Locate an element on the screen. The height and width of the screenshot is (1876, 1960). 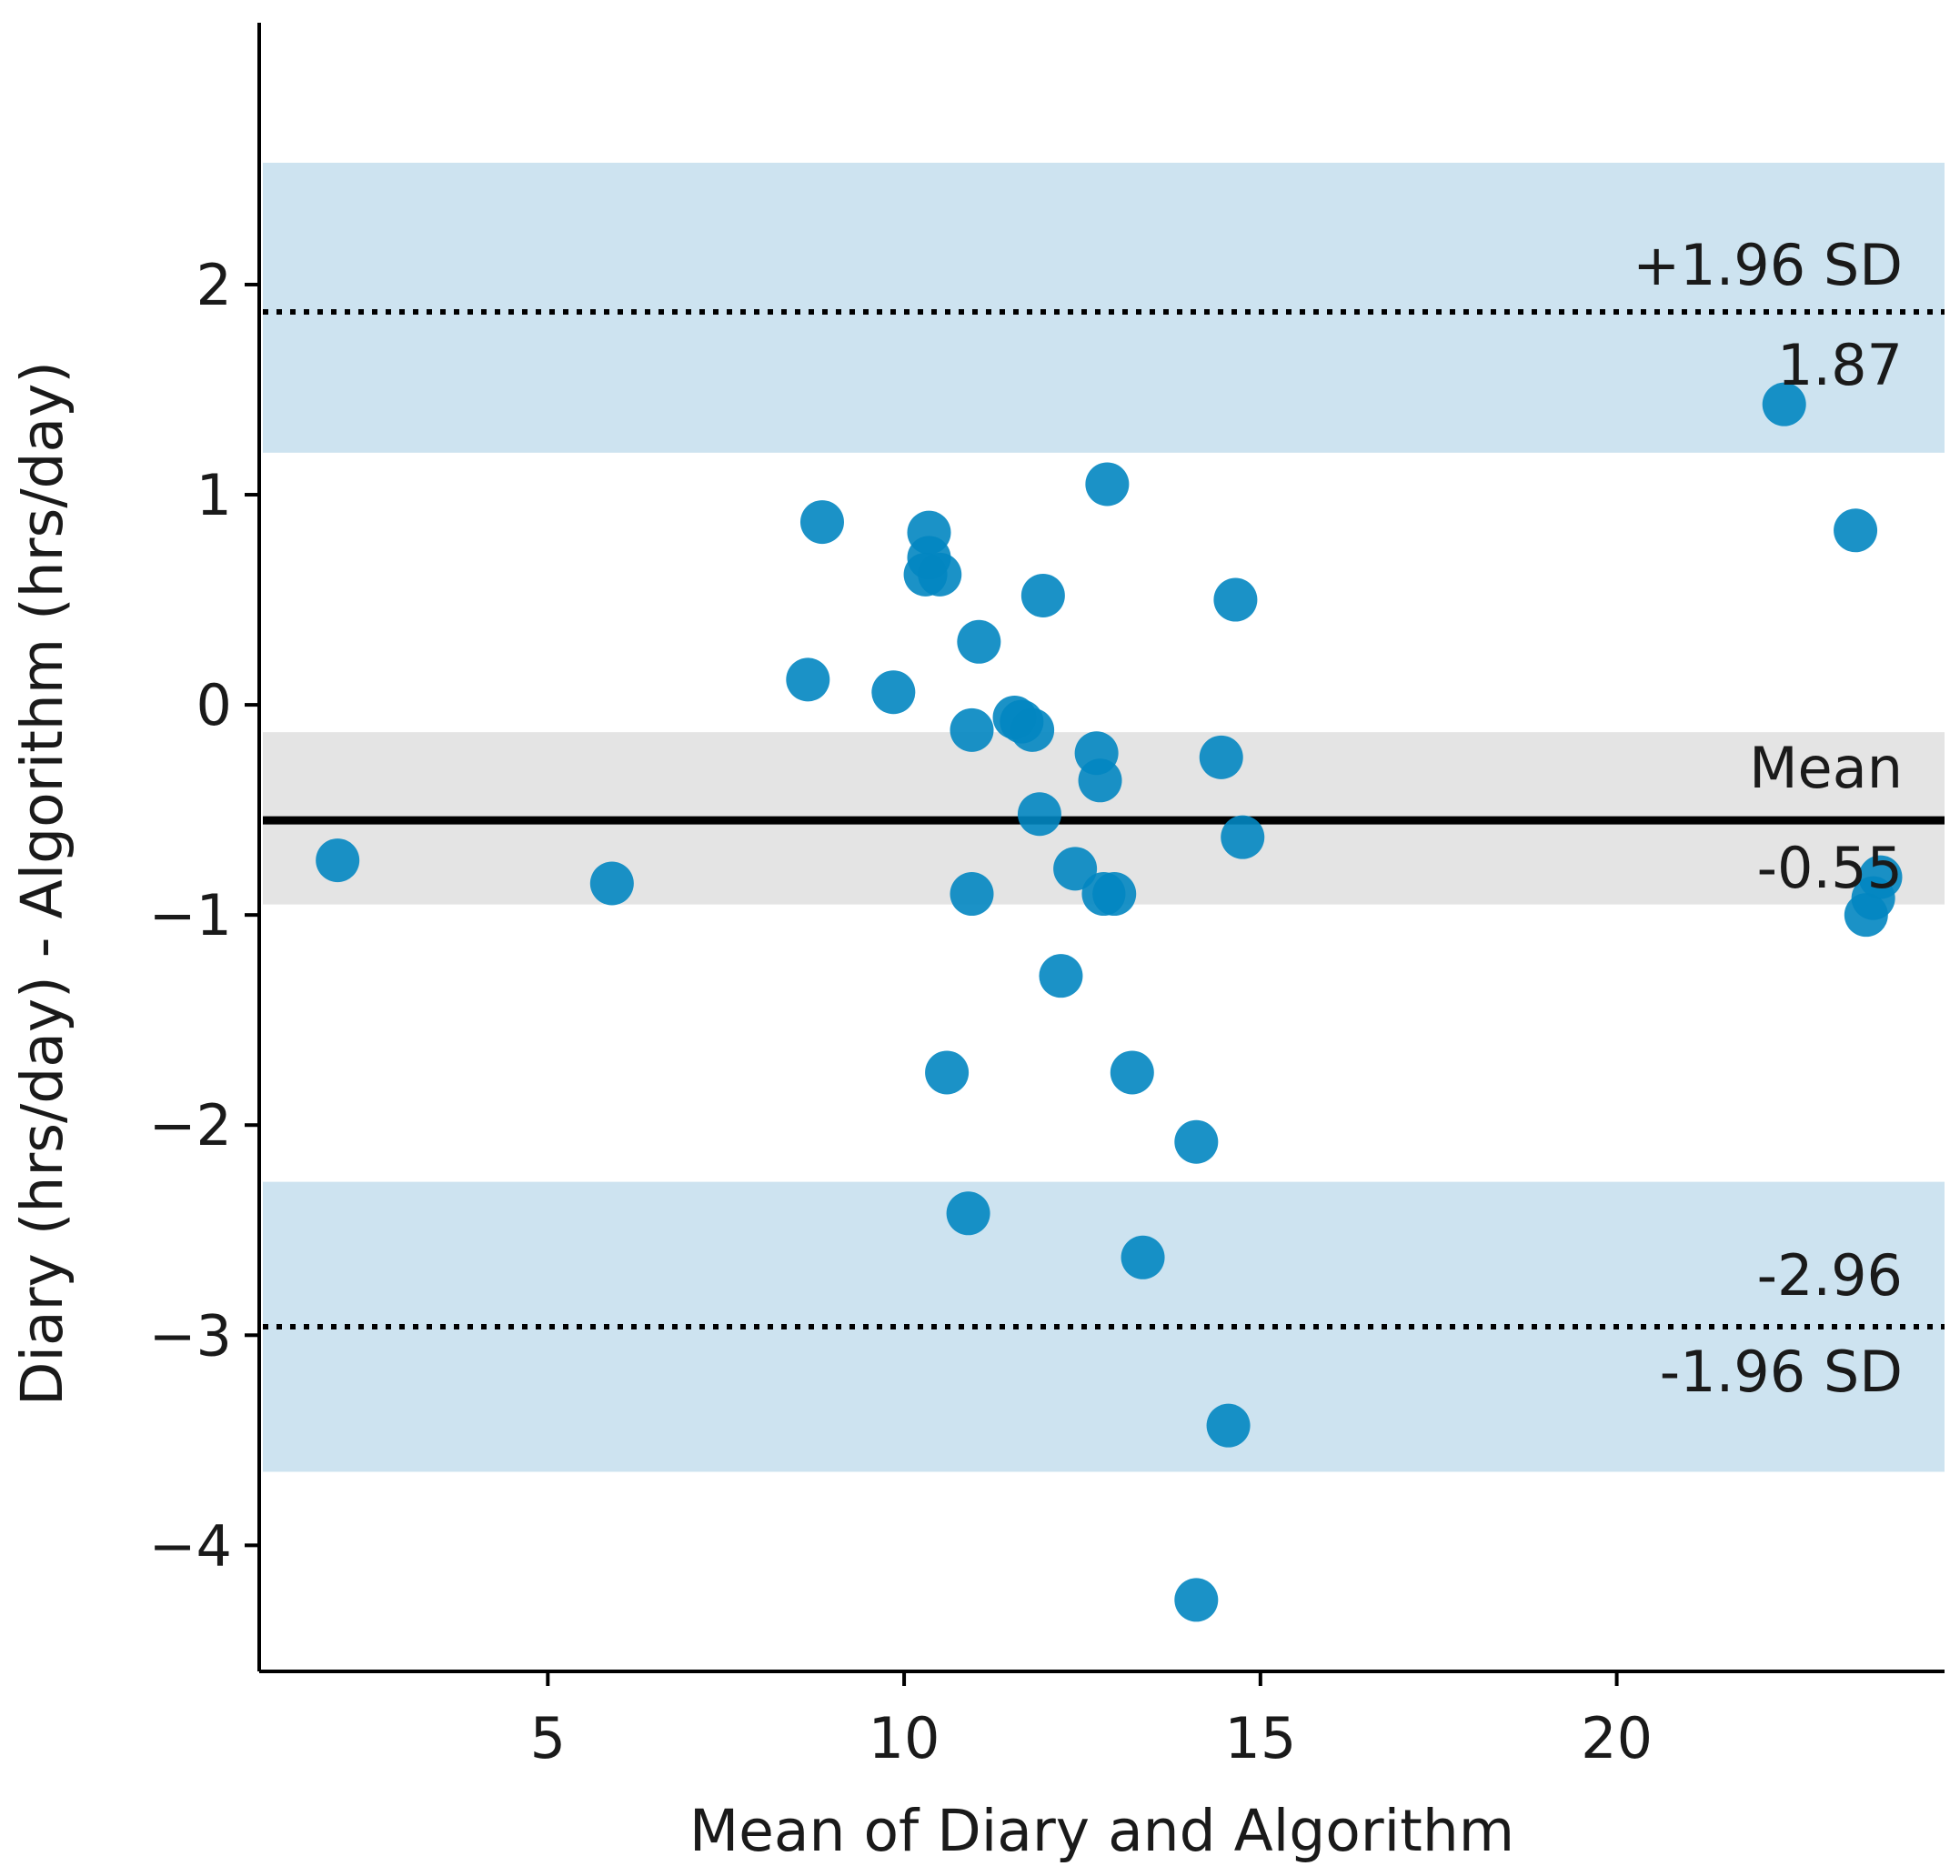
x-tick-label: 15 is located at coordinates (1260, 1738).